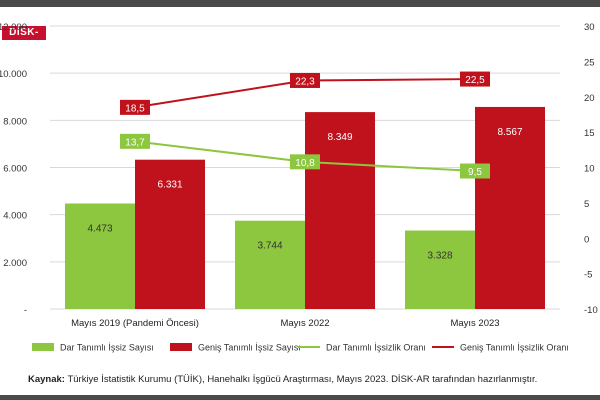 The image size is (600, 400). Describe the element at coordinates (514, 348) in the screenshot. I see `legend-label: Geniş Tanımlı İşsizlik Oranı` at that location.